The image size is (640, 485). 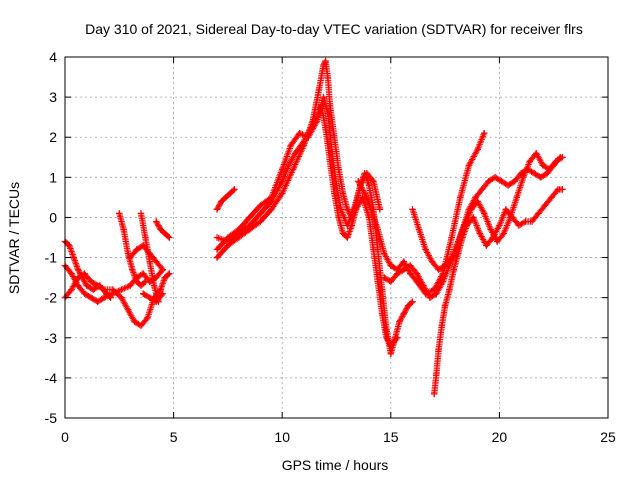 I want to click on series-arc-i, so click(x=225, y=199).